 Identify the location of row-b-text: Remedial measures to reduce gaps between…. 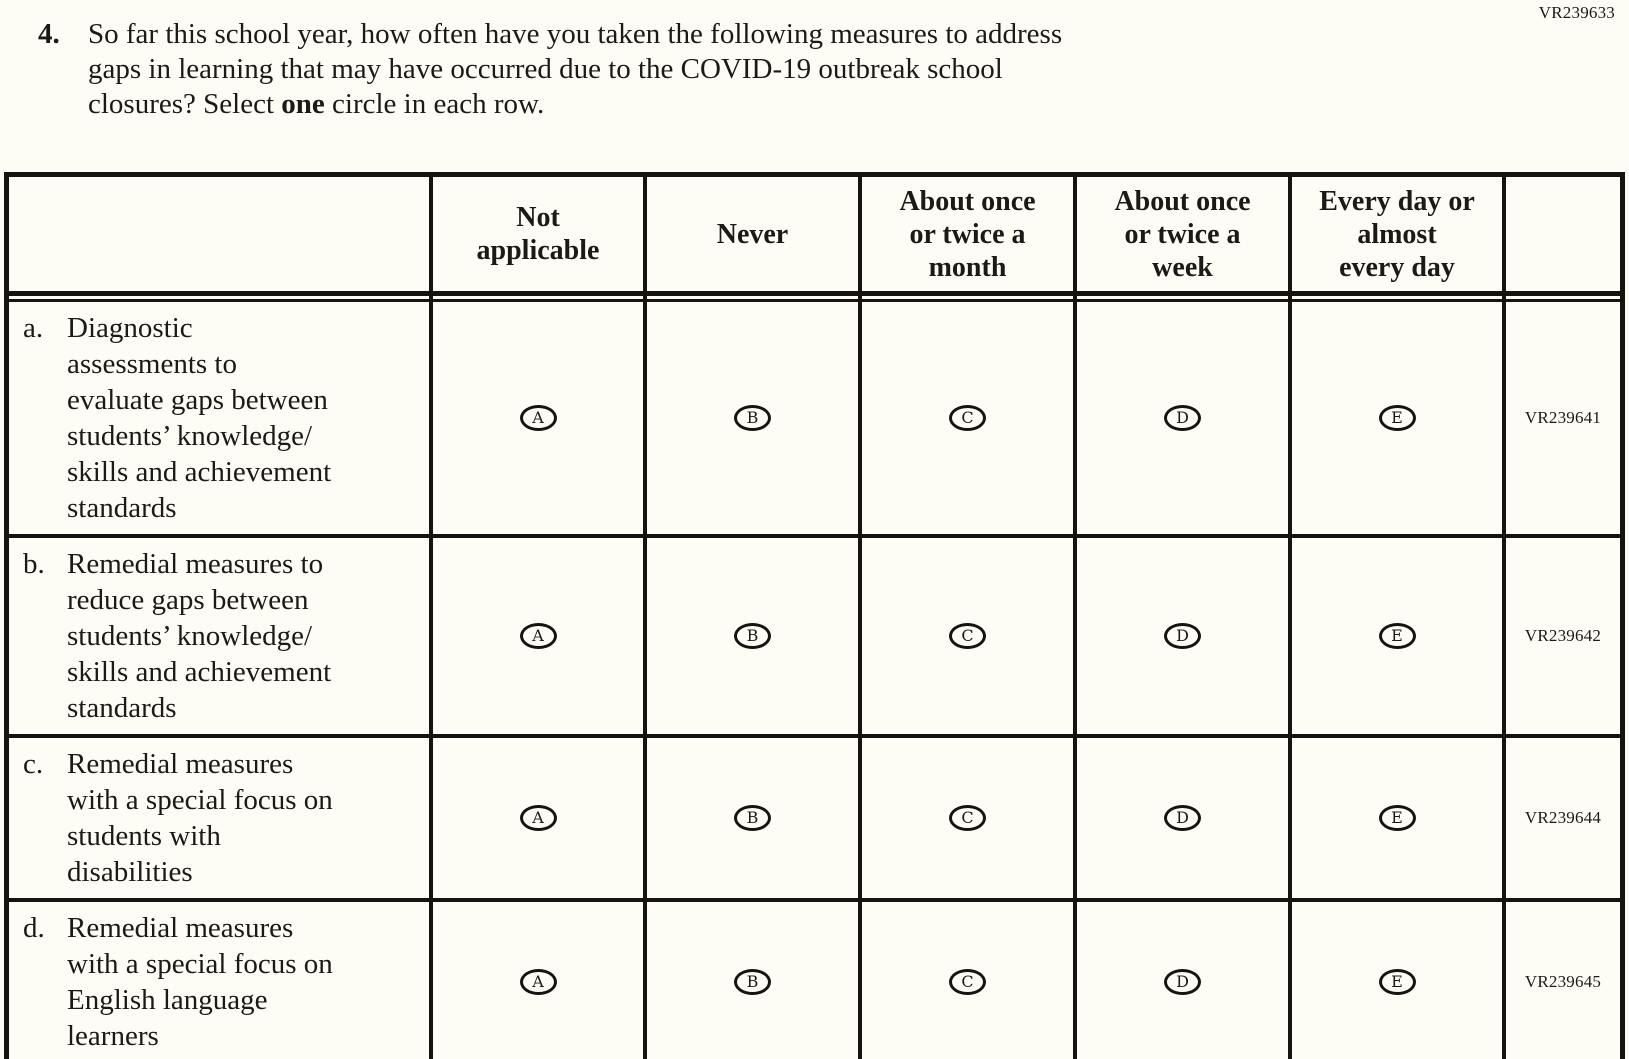
(199, 636).